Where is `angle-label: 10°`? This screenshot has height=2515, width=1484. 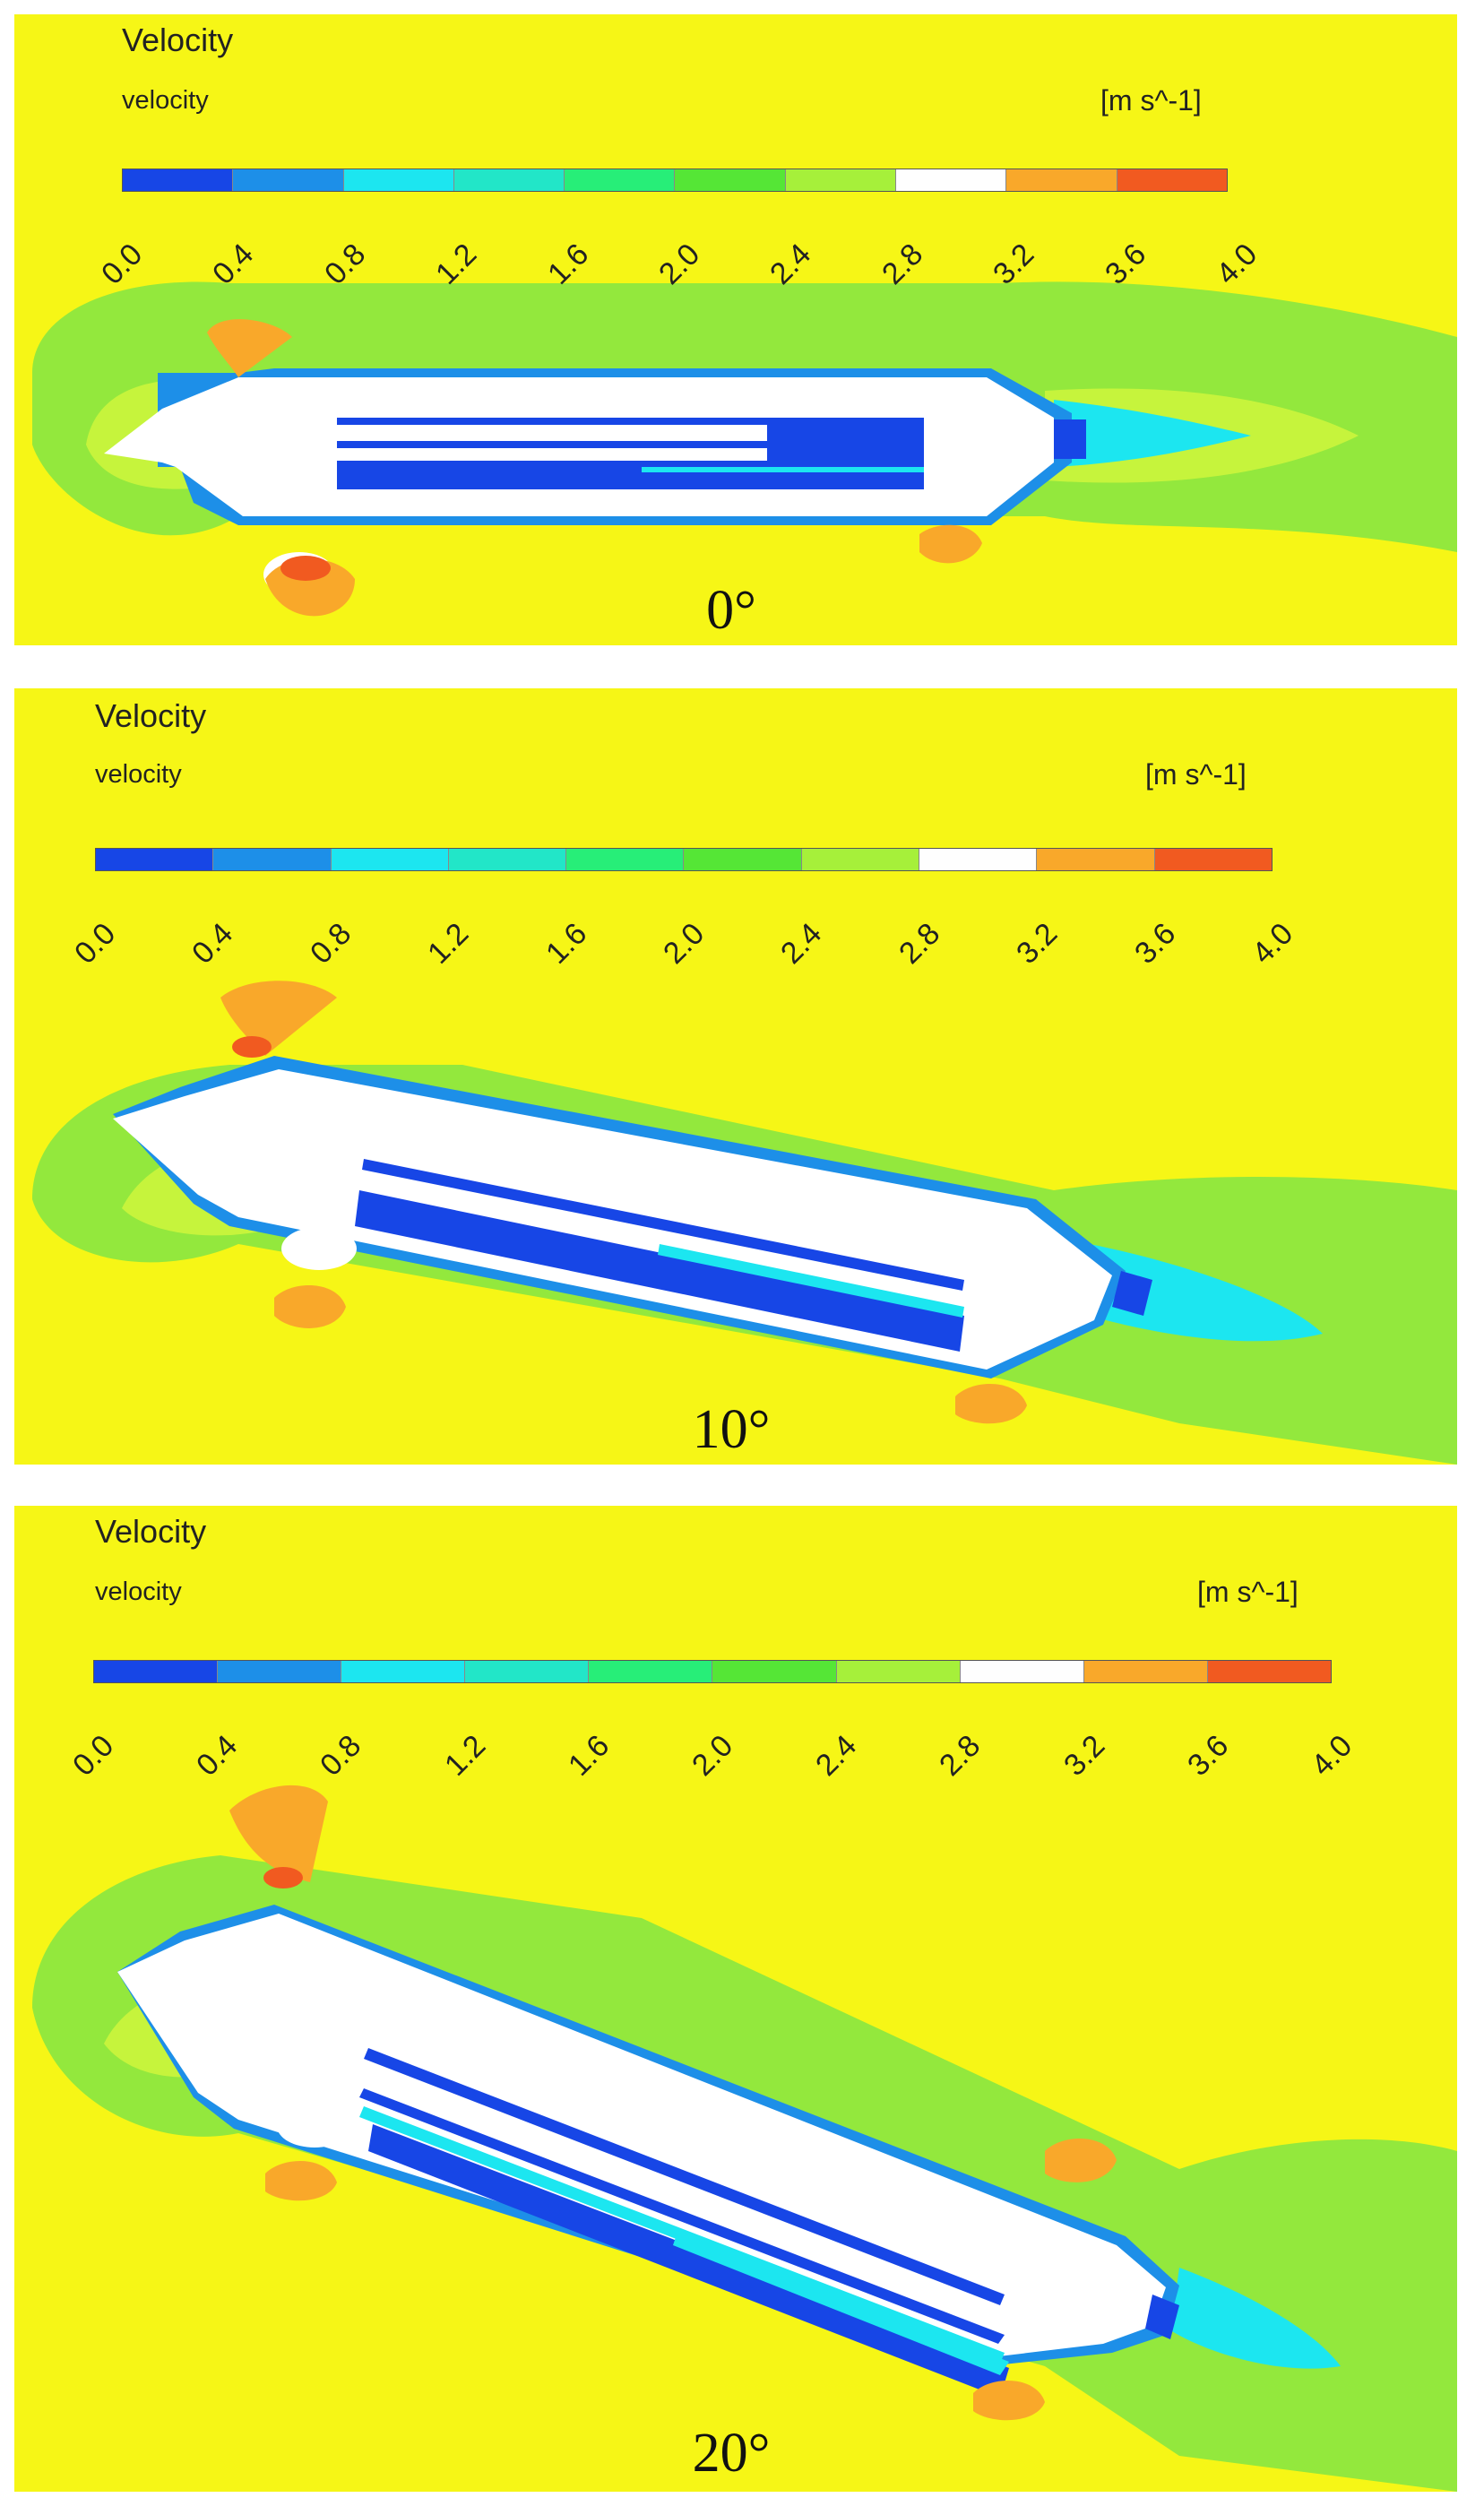 angle-label: 10° is located at coordinates (731, 1429).